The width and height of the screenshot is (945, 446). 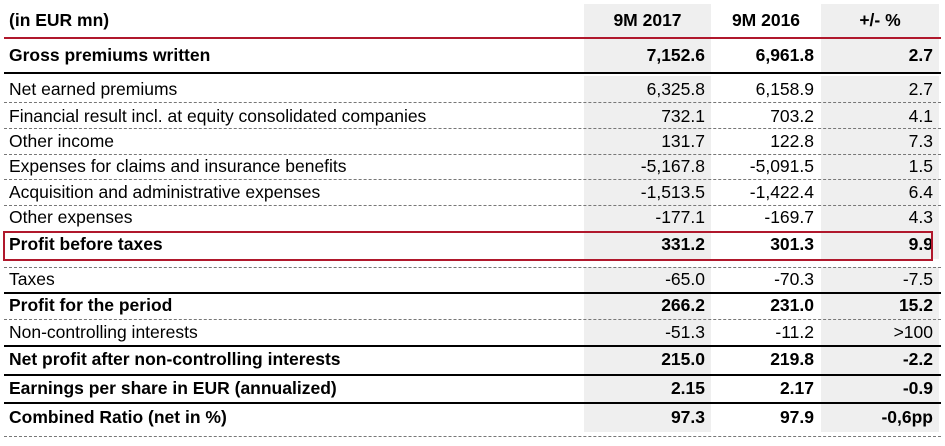 I want to click on row-label: Taxes, so click(x=32, y=279).